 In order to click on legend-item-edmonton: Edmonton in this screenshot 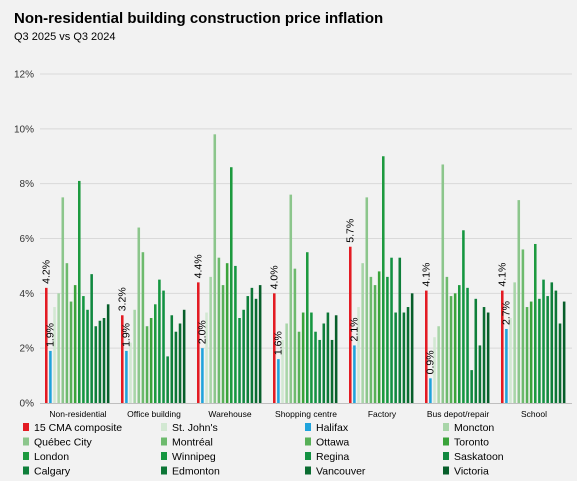, I will do `click(190, 472)`.